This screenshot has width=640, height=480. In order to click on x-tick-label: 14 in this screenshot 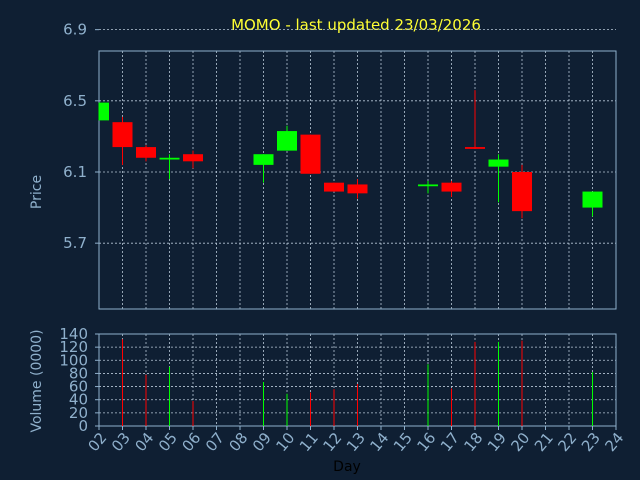, I will do `click(379, 442)`.